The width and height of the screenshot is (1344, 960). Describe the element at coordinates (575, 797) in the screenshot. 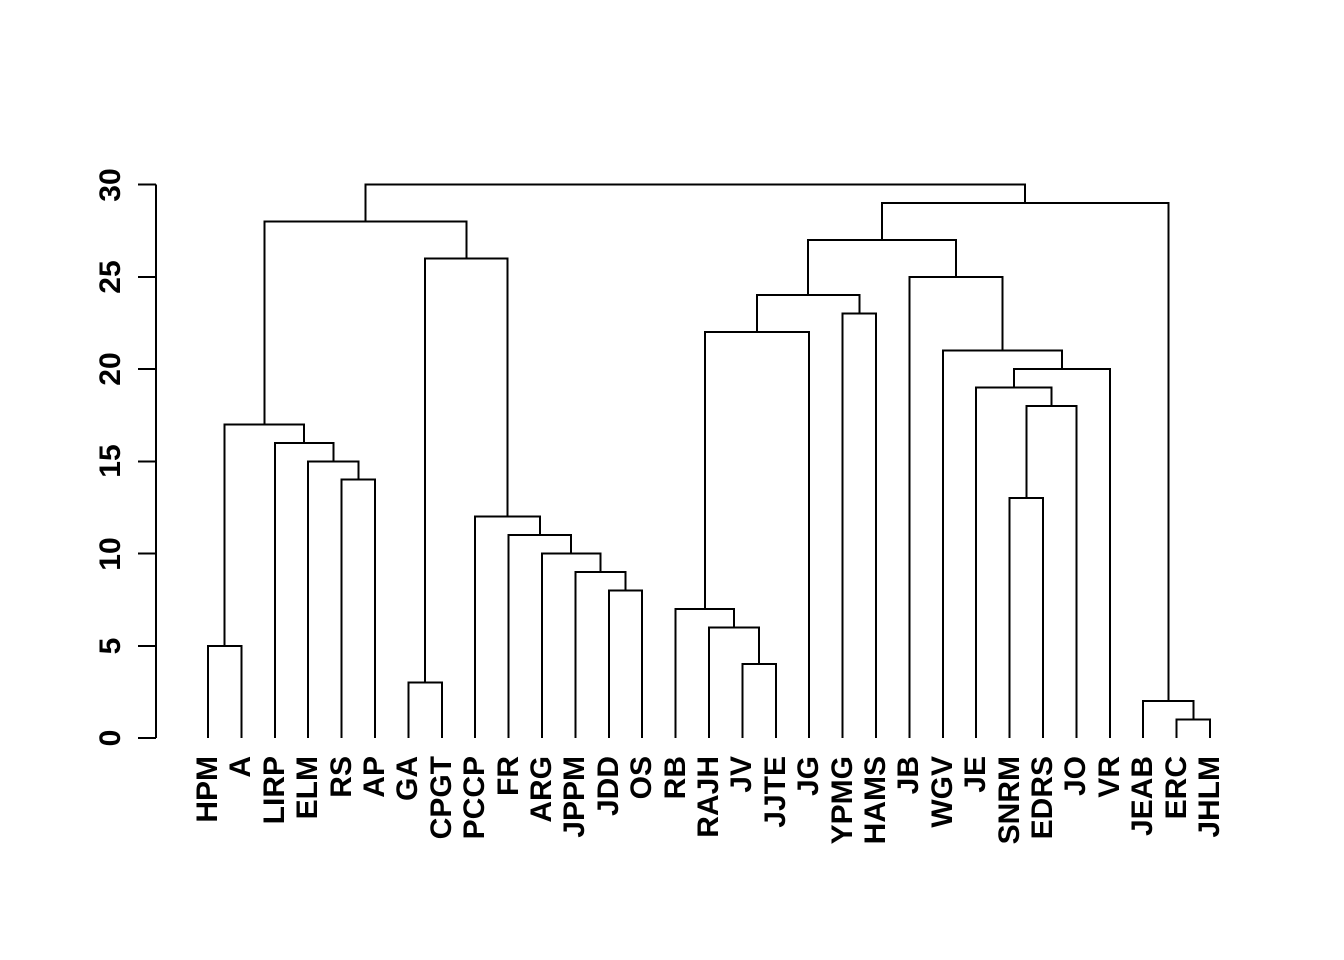

I see `leaf-label-jppm: JPPM` at that location.